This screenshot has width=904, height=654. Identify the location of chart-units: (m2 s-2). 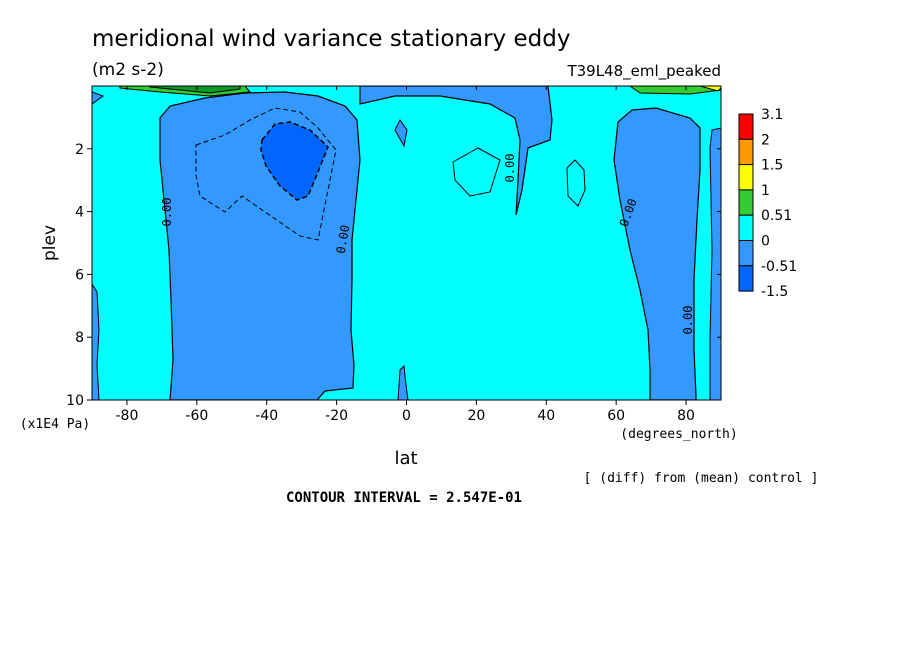
(128, 70).